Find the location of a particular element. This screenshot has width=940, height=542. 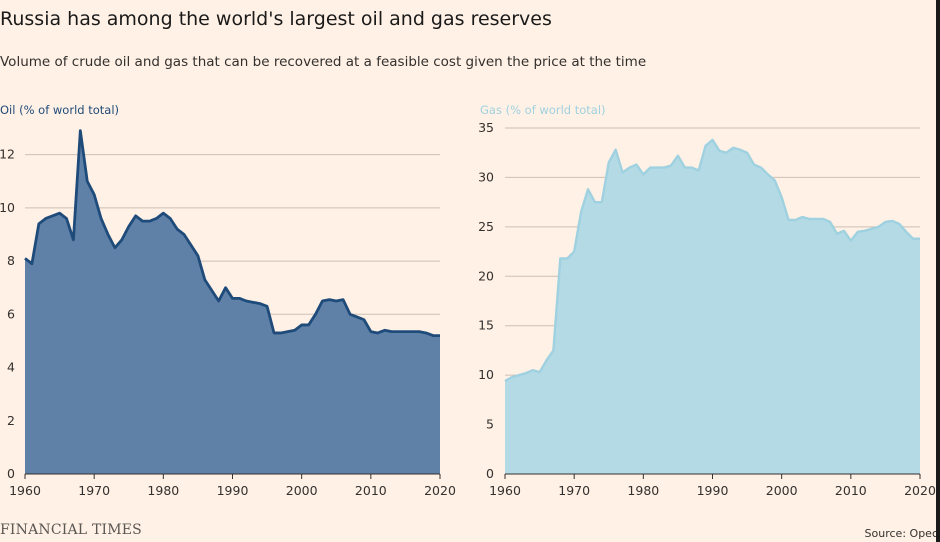

gas-ytick-label: 5 is located at coordinates (490, 424).